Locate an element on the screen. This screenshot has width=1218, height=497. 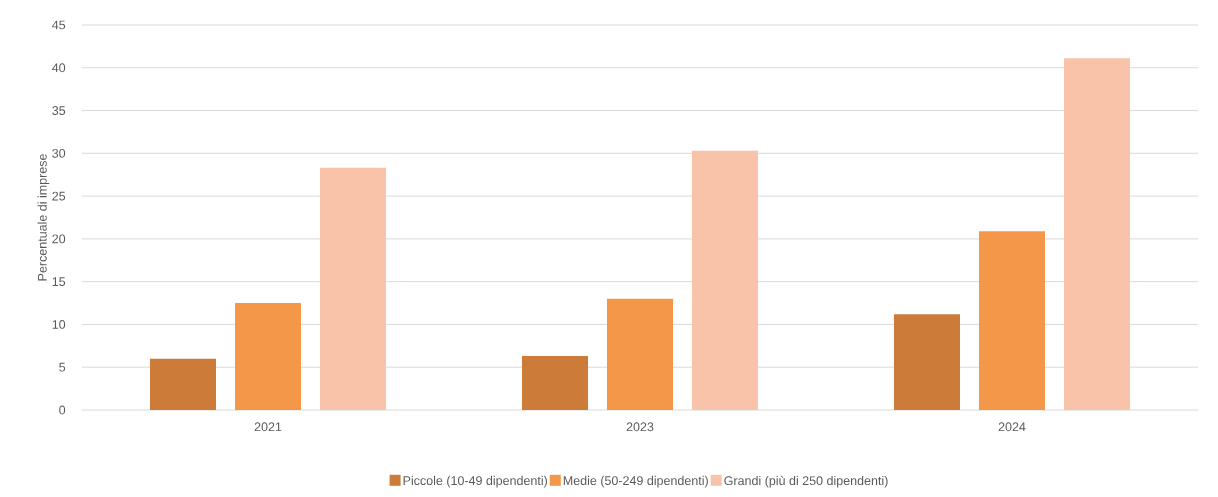
y-tick-label: 45 is located at coordinates (59, 25).